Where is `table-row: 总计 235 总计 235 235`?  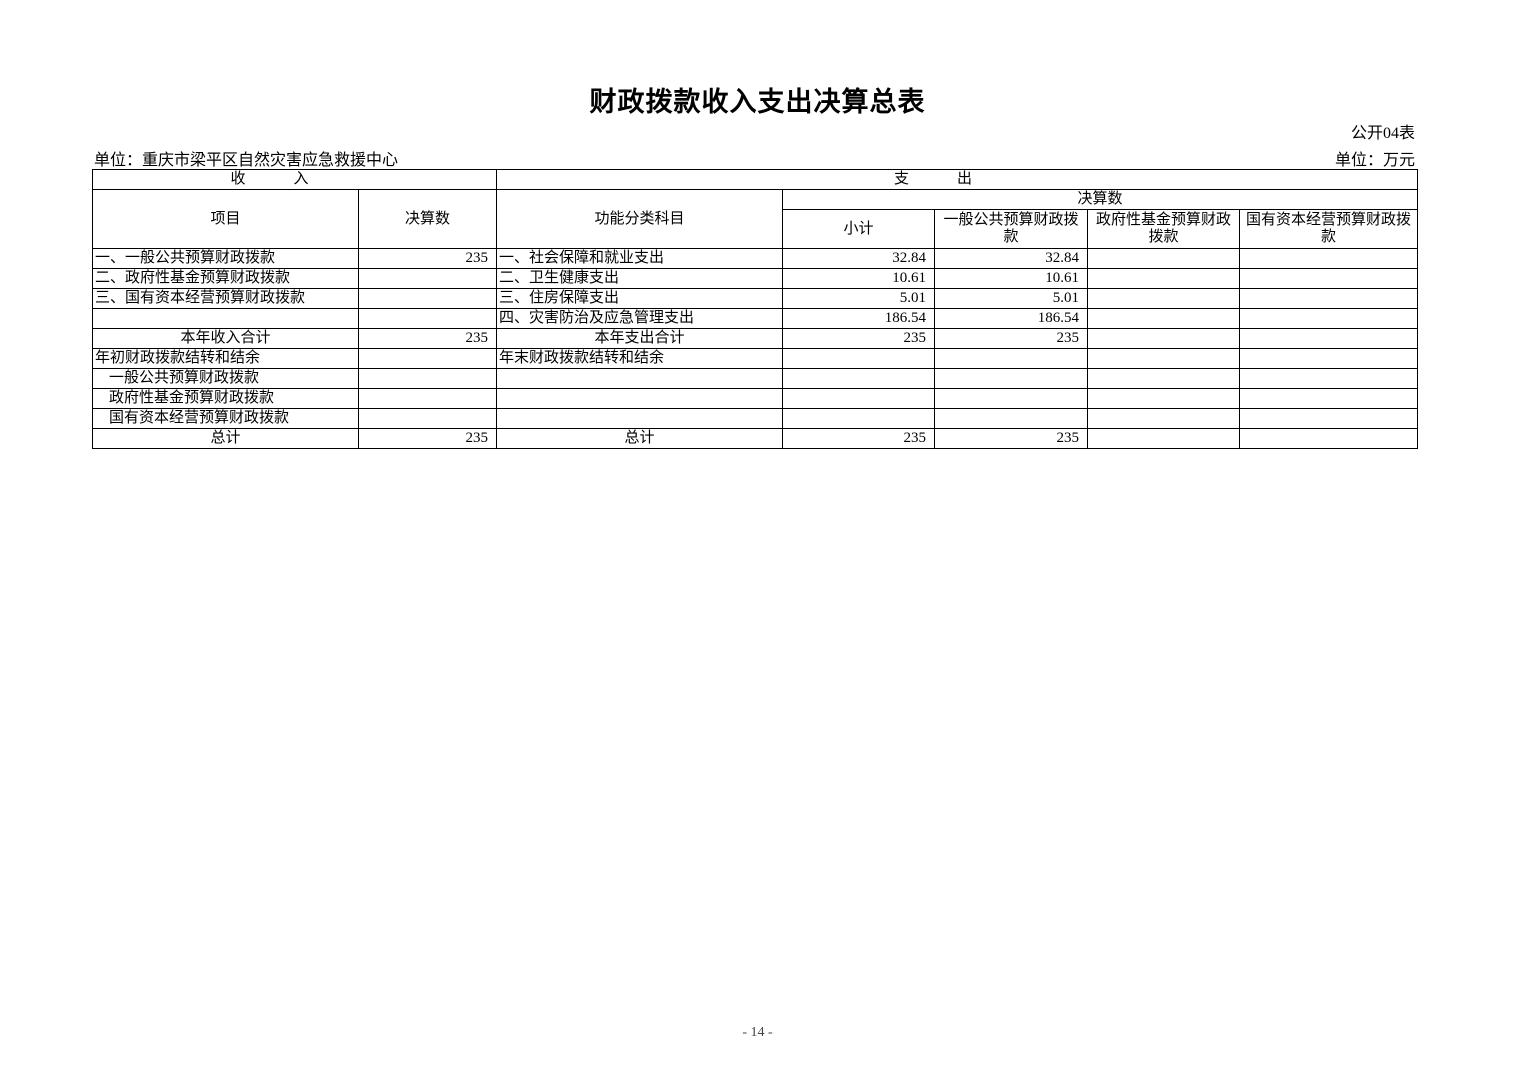
table-row: 总计 235 总计 235 235 is located at coordinates (755, 438).